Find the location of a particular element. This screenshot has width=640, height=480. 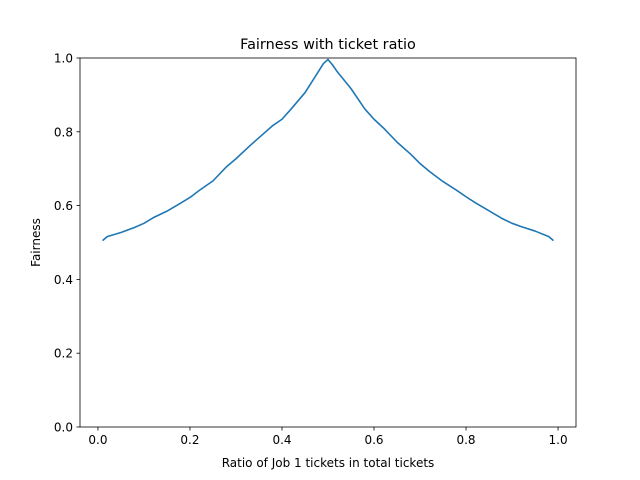

y-tick-label: 0.8 is located at coordinates (63, 132).